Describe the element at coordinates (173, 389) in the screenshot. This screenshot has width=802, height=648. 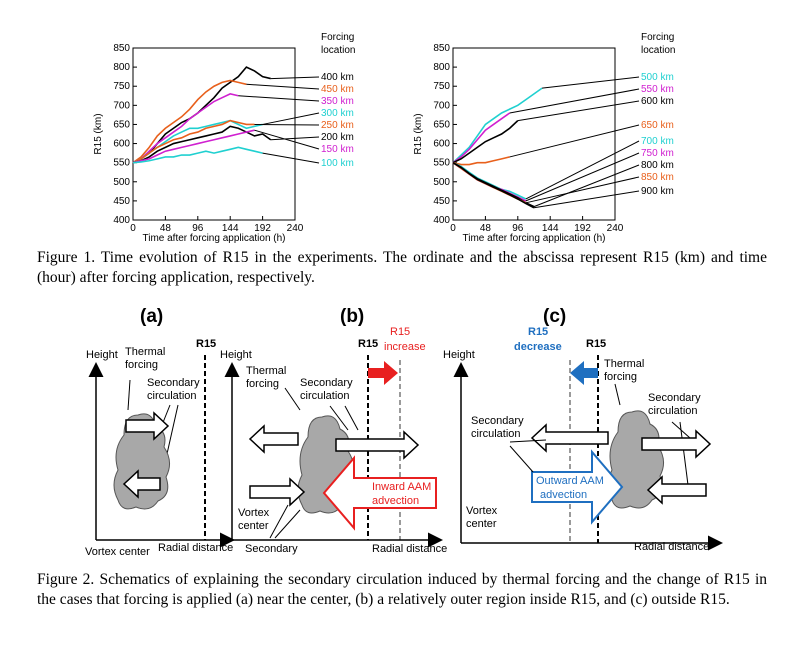
I see `panel-a-secondary: Secondary circulation` at that location.